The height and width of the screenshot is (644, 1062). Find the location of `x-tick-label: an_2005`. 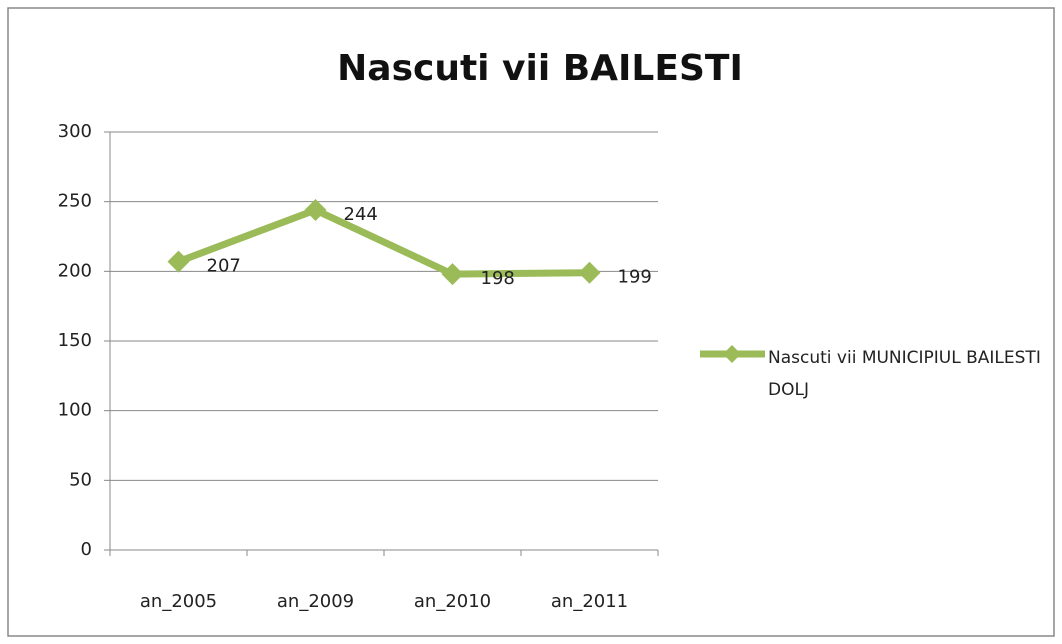

x-tick-label: an_2005 is located at coordinates (178, 601).